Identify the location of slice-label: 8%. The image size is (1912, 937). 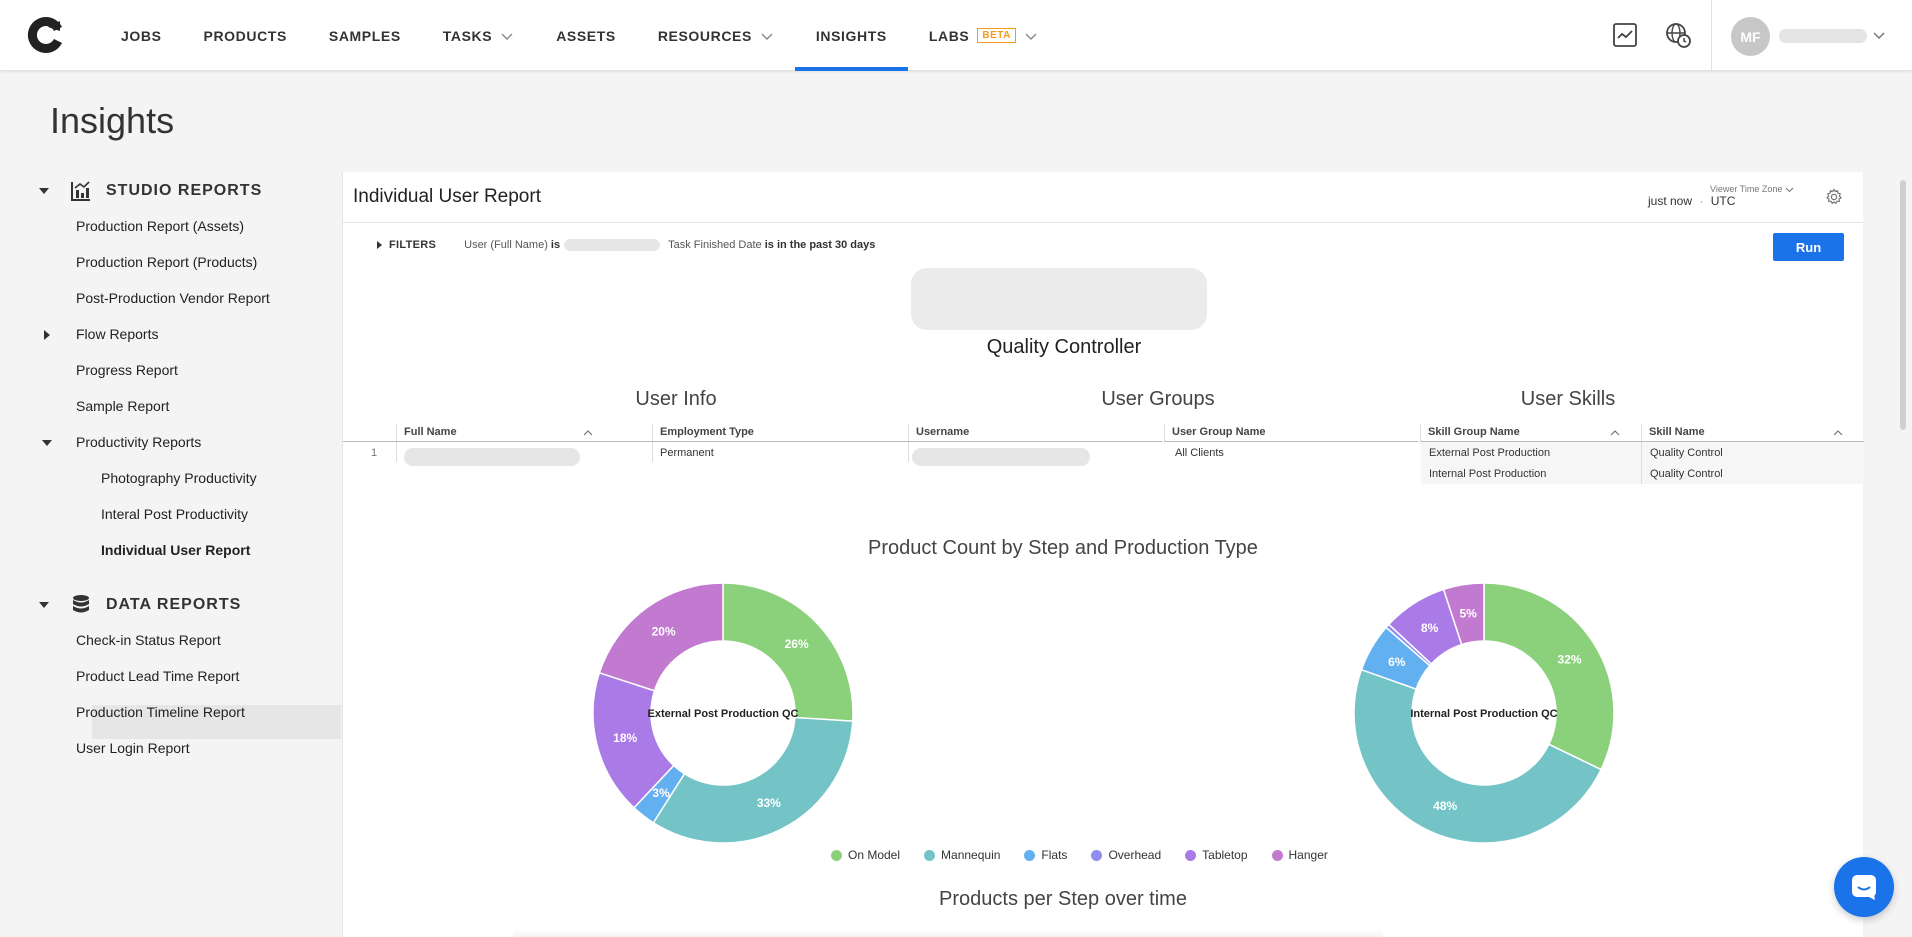
(1430, 628).